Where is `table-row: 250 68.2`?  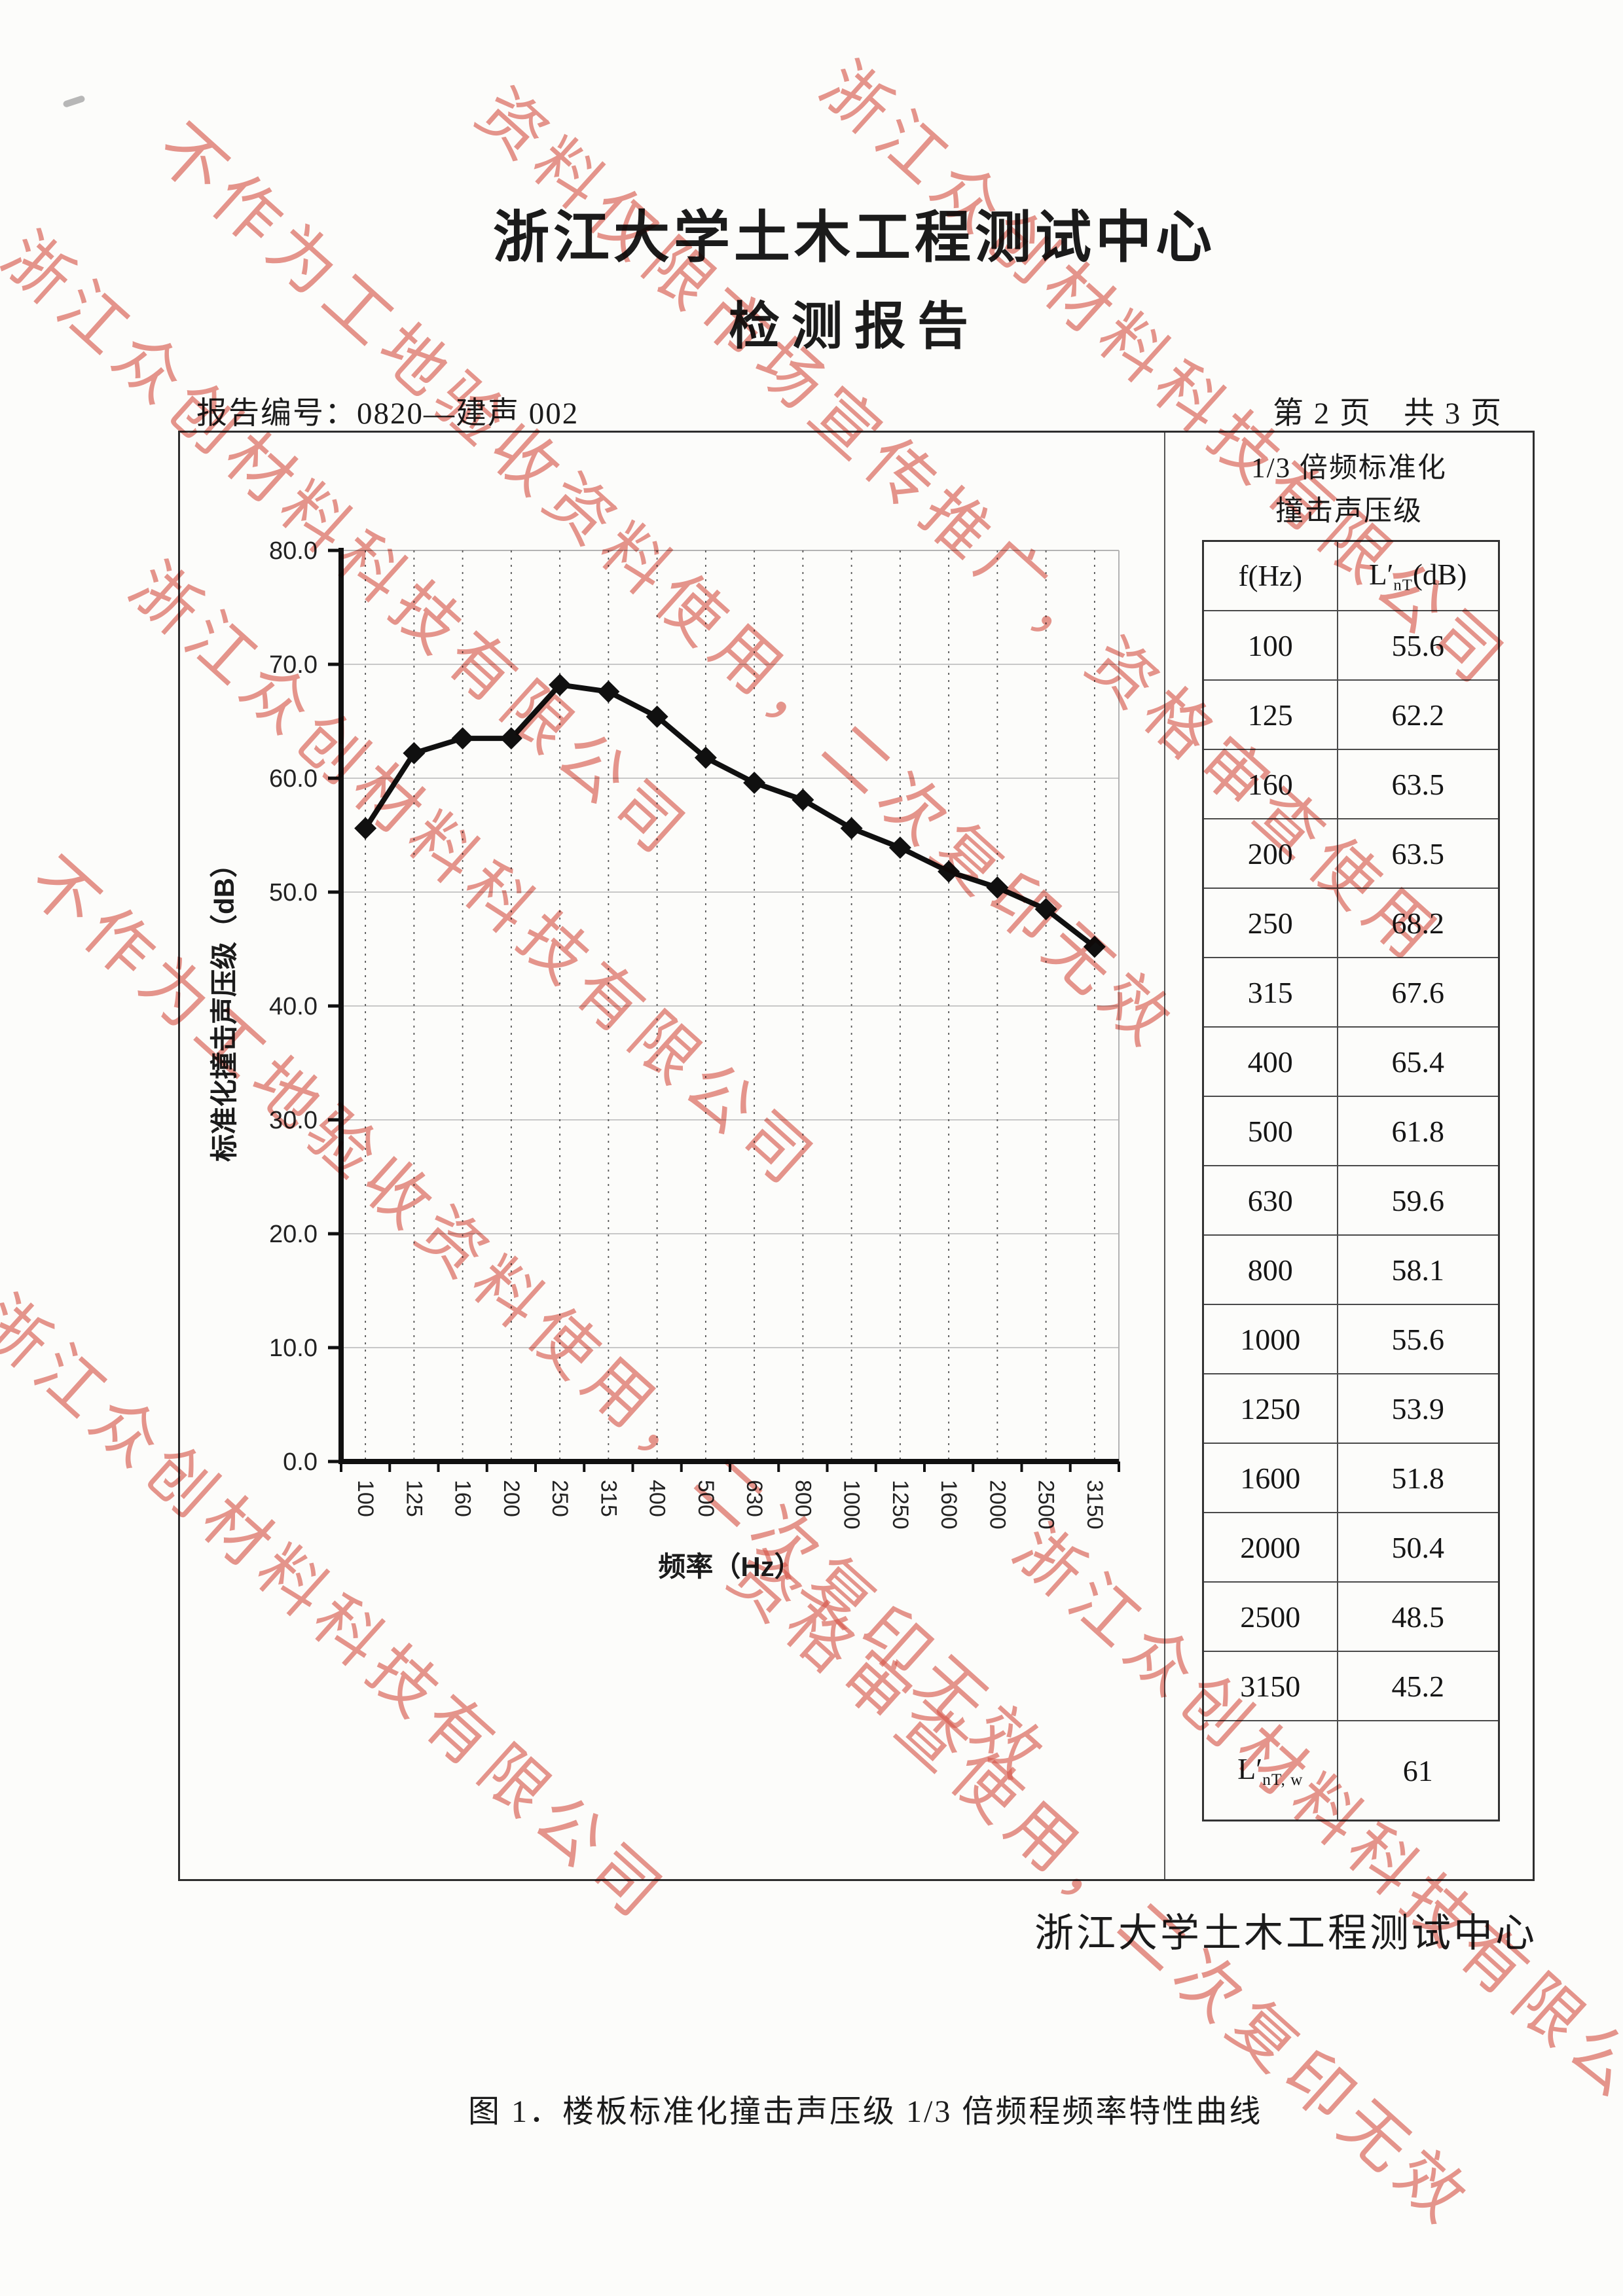 table-row: 250 68.2 is located at coordinates (1351, 923).